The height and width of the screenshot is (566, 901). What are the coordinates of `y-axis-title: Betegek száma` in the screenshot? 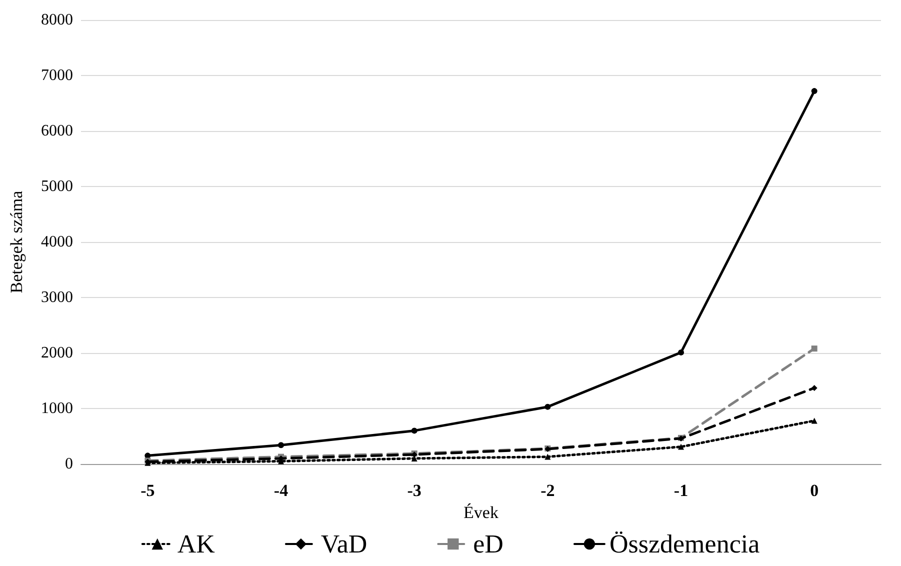 It's located at (16, 242).